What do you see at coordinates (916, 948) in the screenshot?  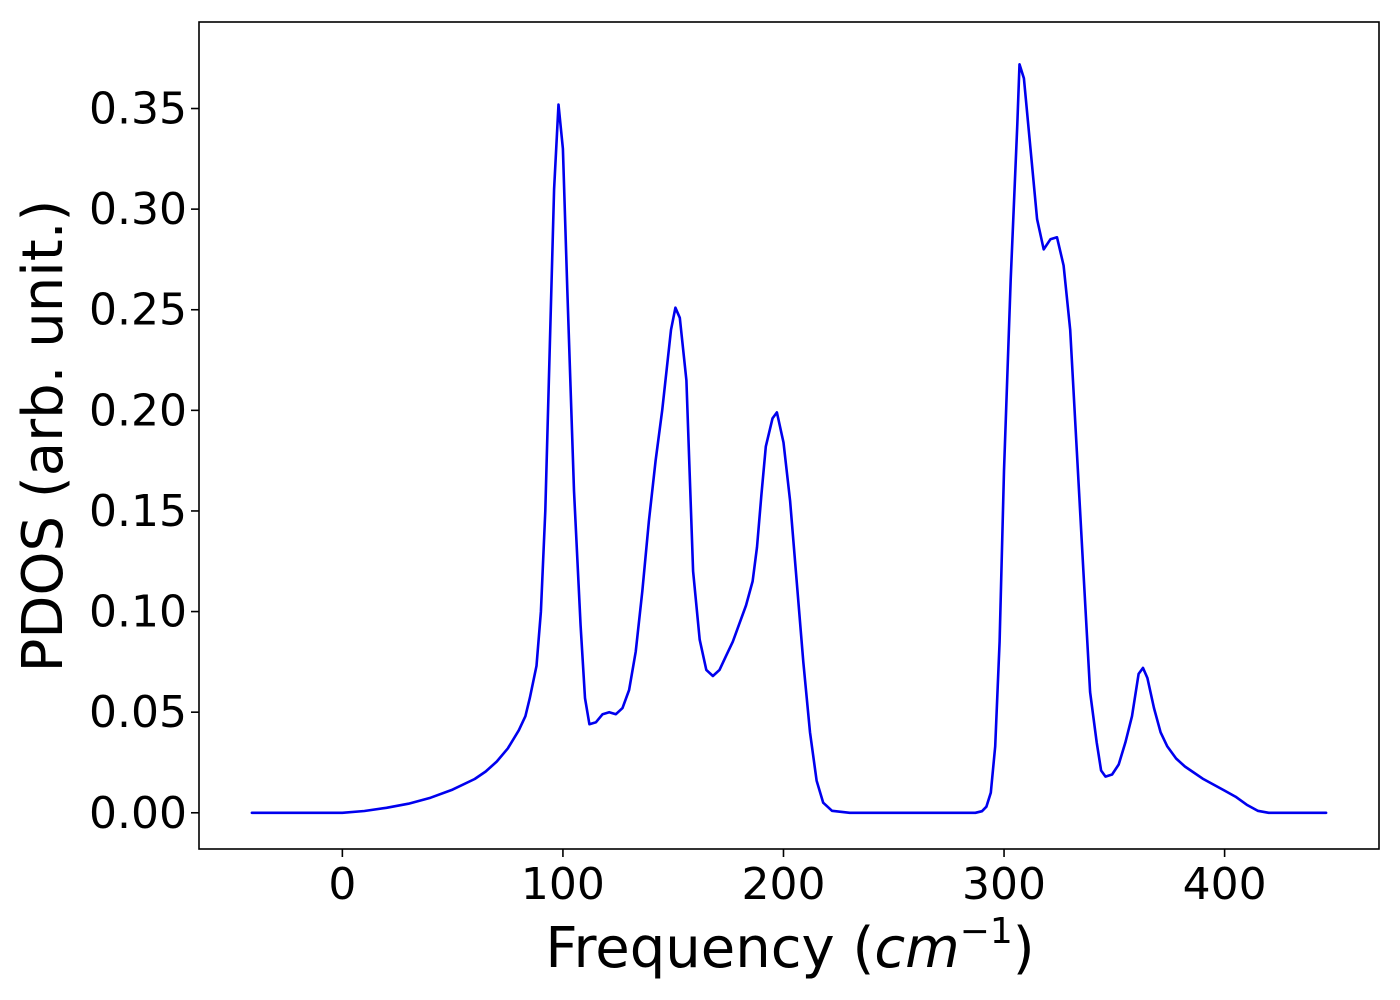 I see `x-axis-title-variable: cm` at bounding box center [916, 948].